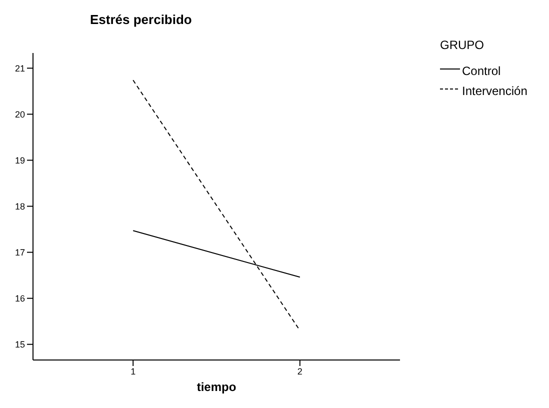 Image resolution: width=549 pixels, height=408 pixels. Describe the element at coordinates (19, 252) in the screenshot. I see `y-tick-label: 17` at that location.